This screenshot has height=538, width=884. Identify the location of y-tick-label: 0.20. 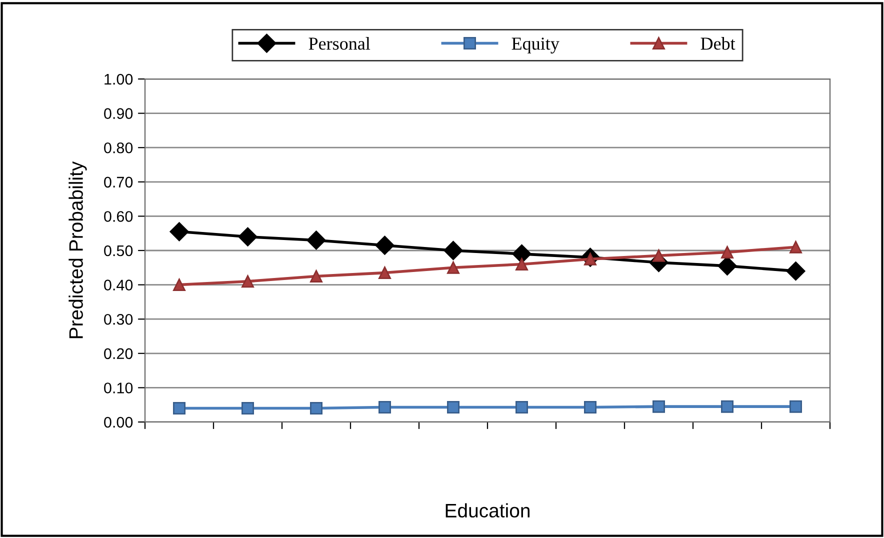
(118, 354).